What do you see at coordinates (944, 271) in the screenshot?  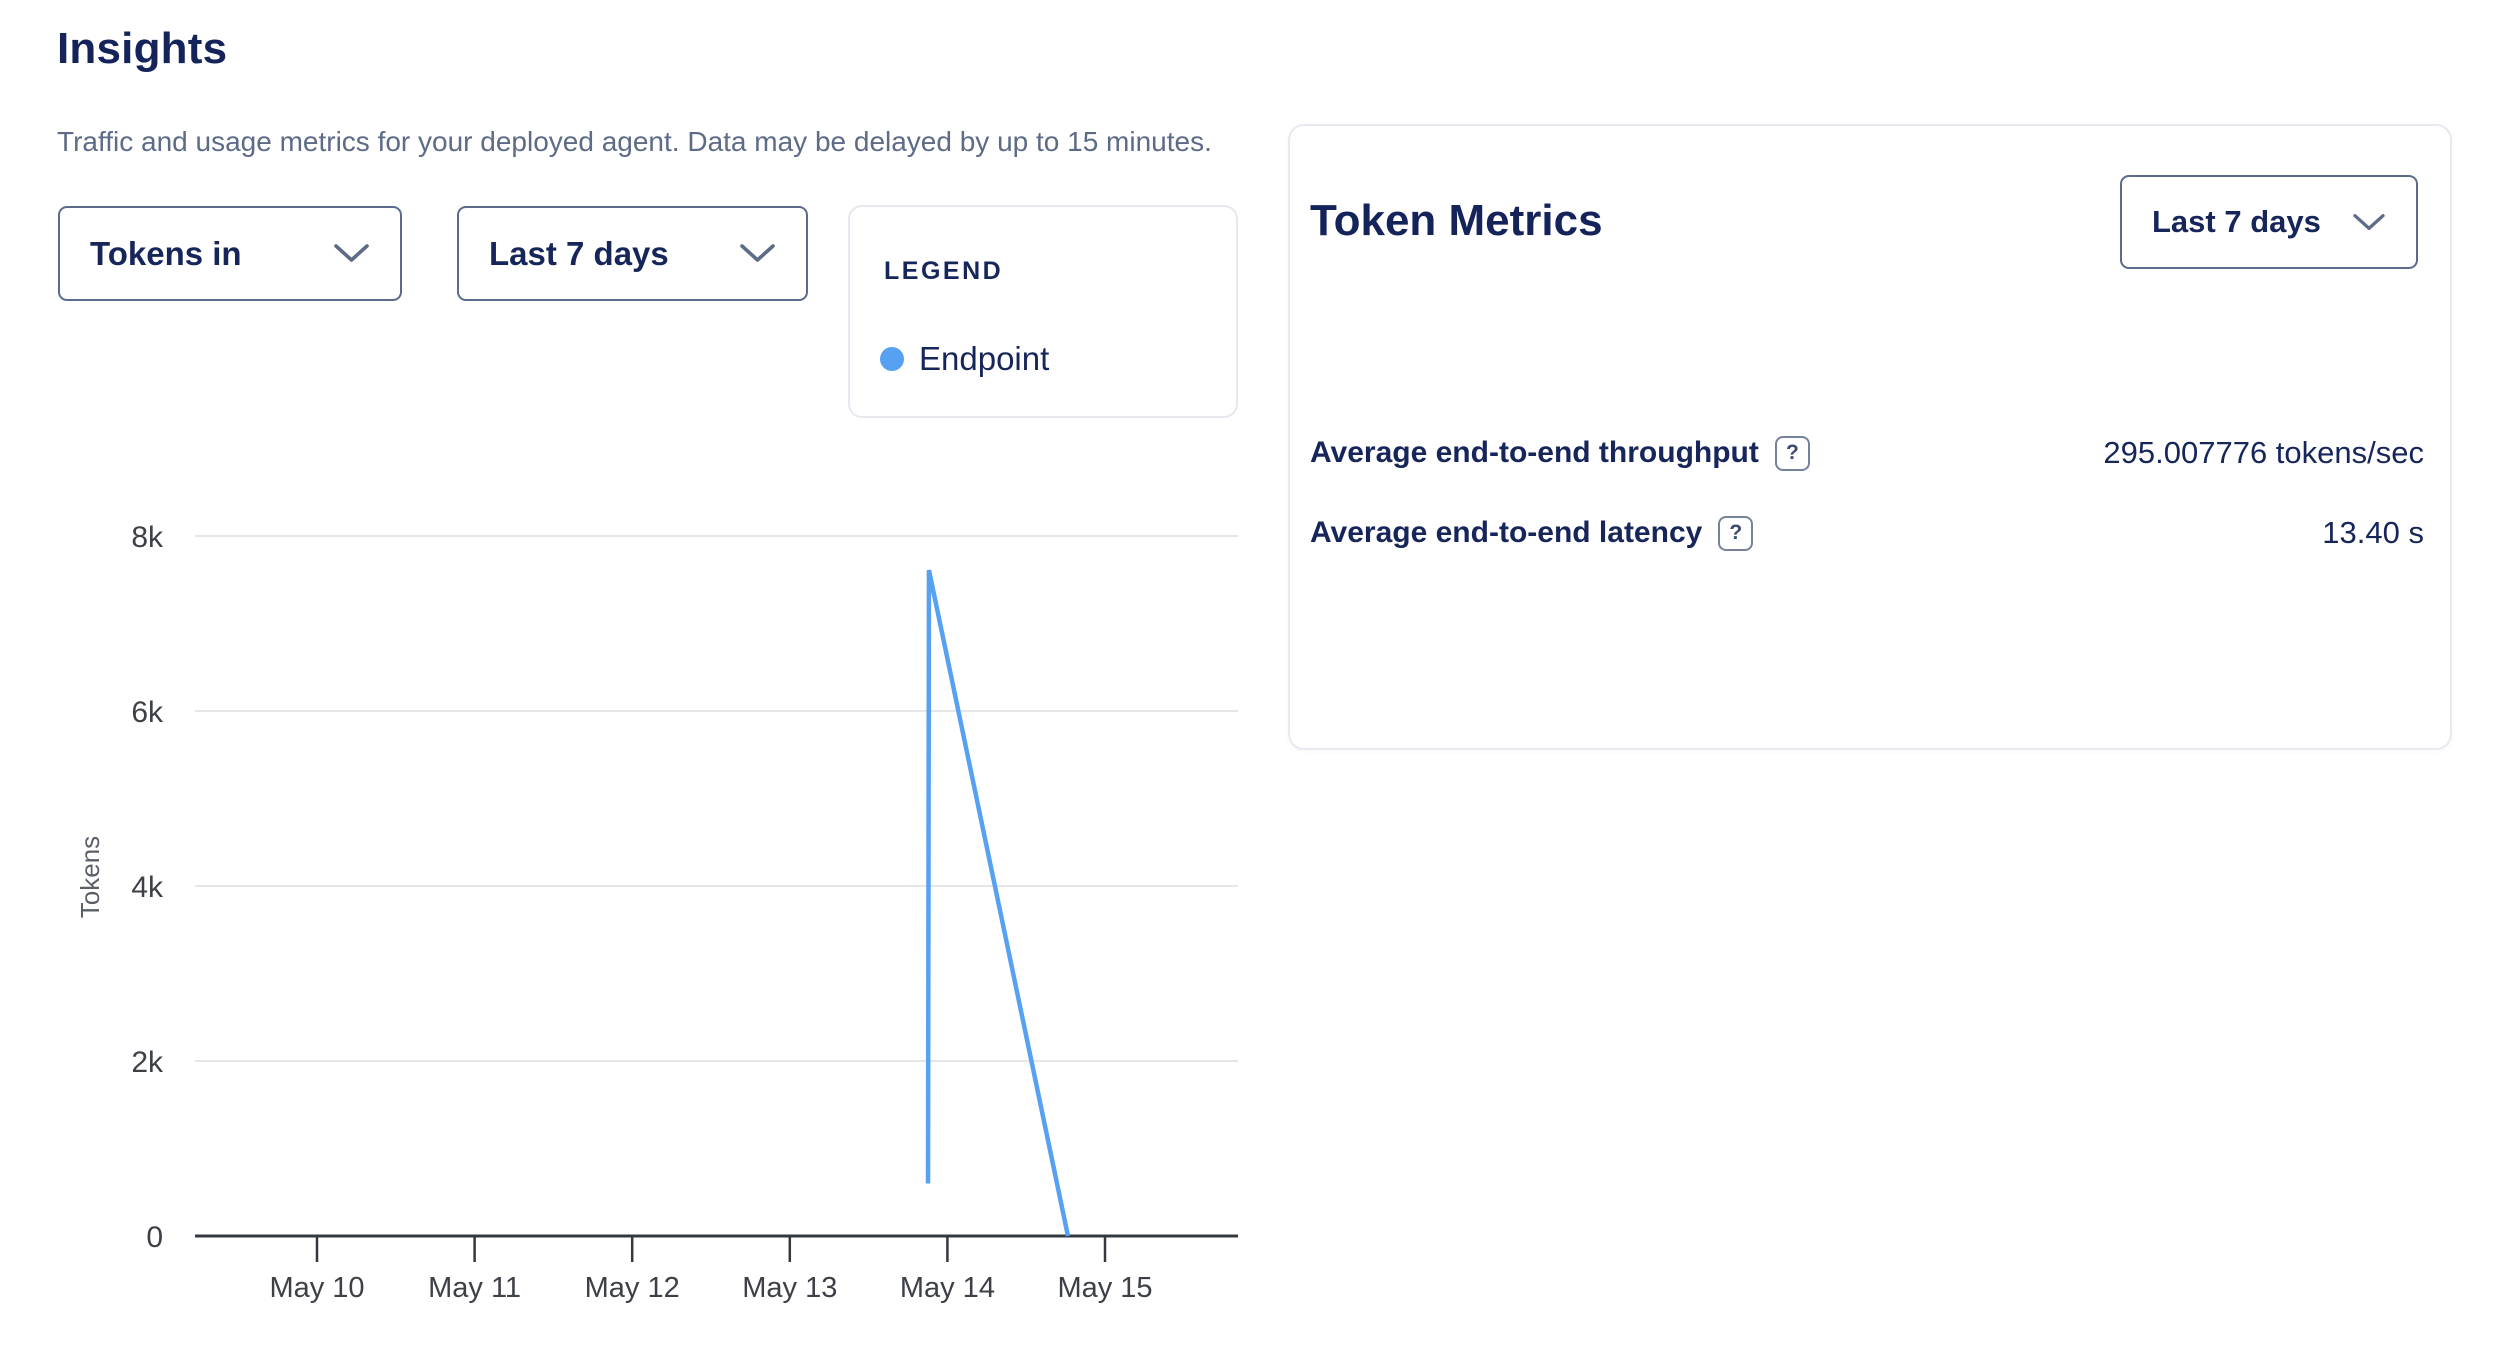 I see `legend-title: LEGEND` at bounding box center [944, 271].